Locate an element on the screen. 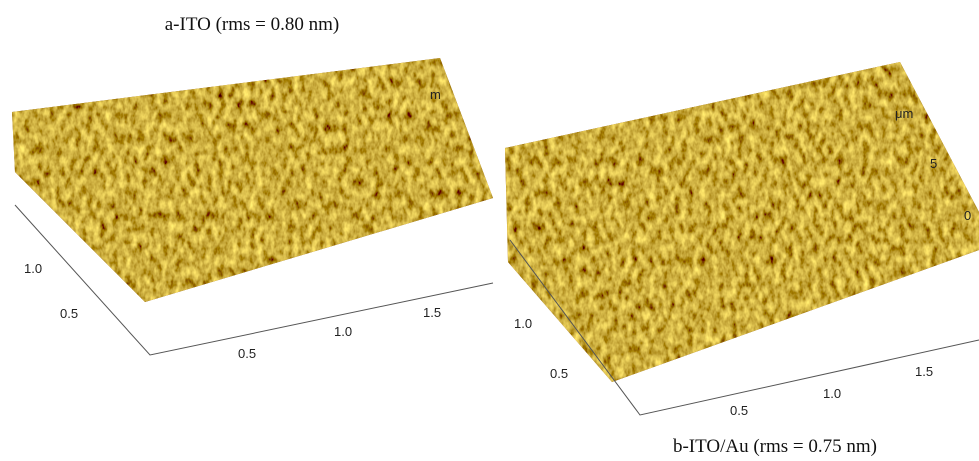  caption: b-ITO/Au (rms = 0.75 nm) is located at coordinates (775, 446).